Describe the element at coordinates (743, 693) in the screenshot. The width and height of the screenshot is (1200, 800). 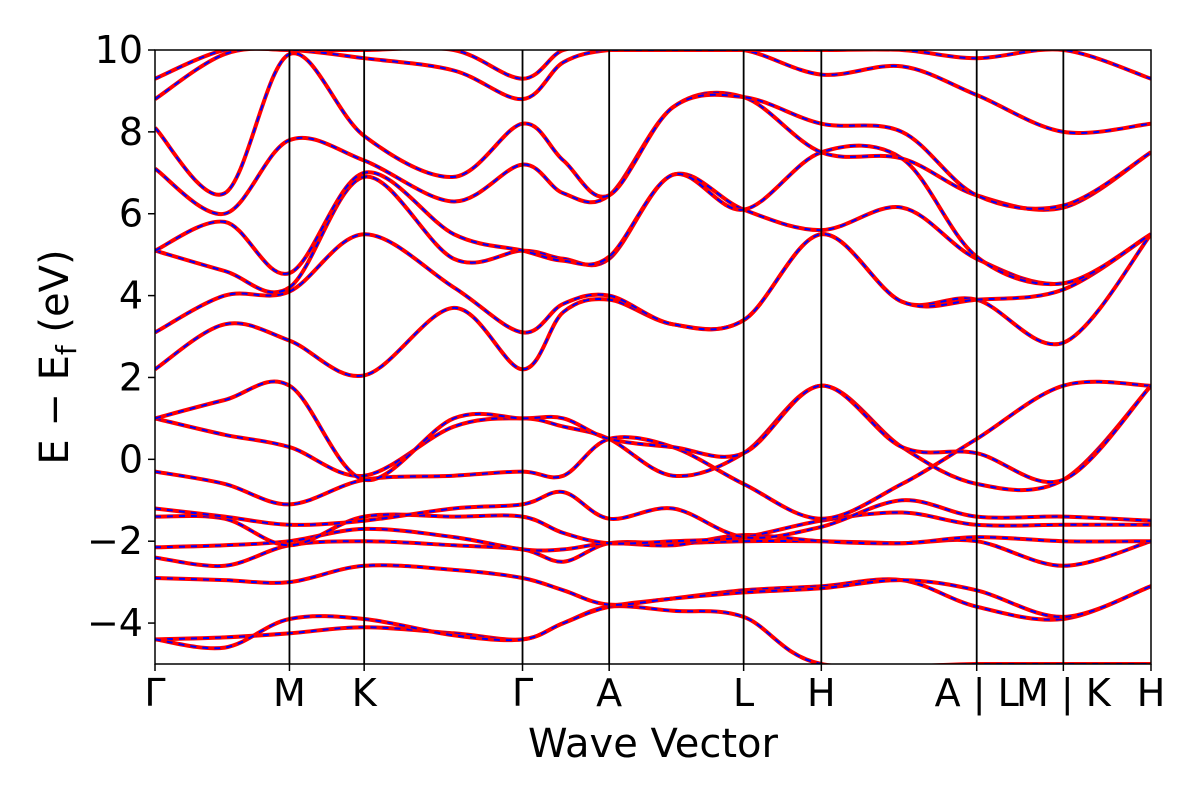
I see `x-tick-label: L` at that location.